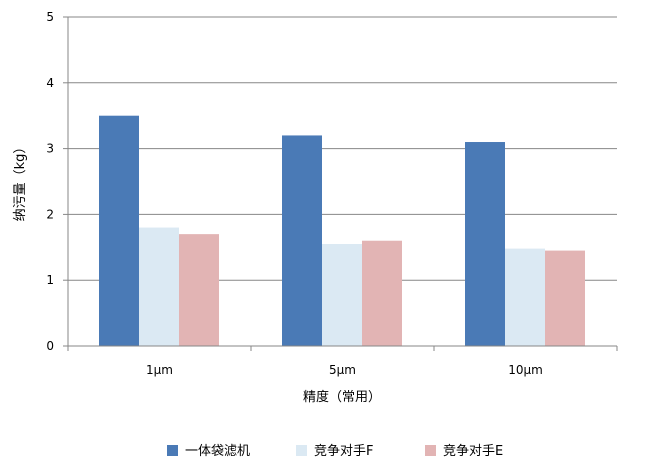 The width and height of the screenshot is (664, 474). I want to click on y-tick-label: 2, so click(50, 214).